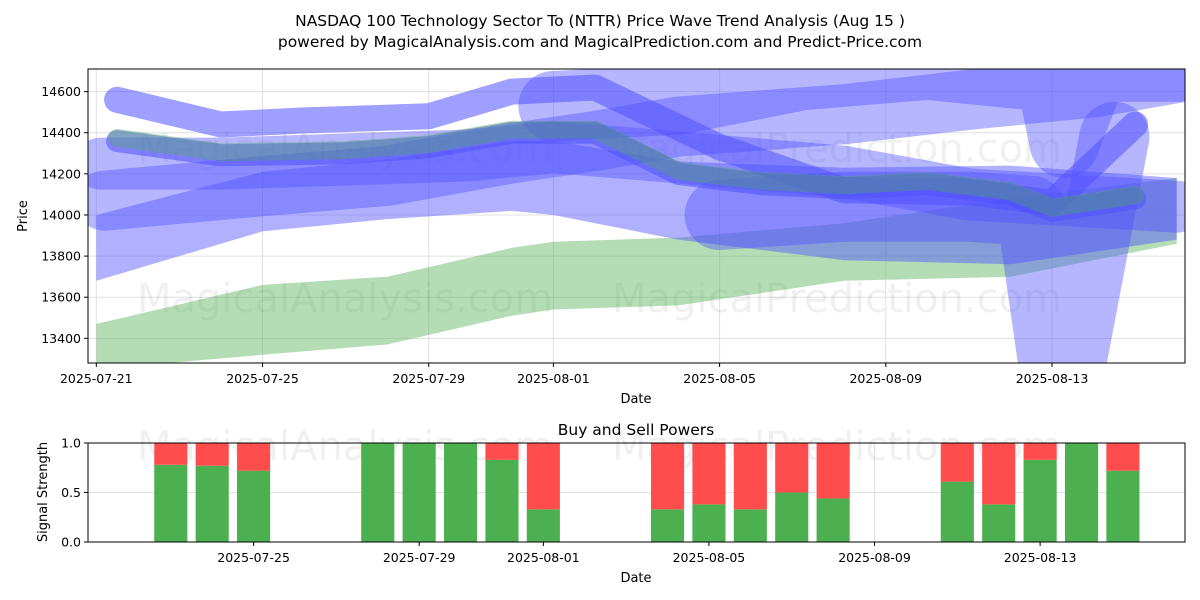 This screenshot has height=600, width=1200. Describe the element at coordinates (837, 299) in the screenshot. I see `watermark-prediction-mid: MagicalPrediction.com` at that location.